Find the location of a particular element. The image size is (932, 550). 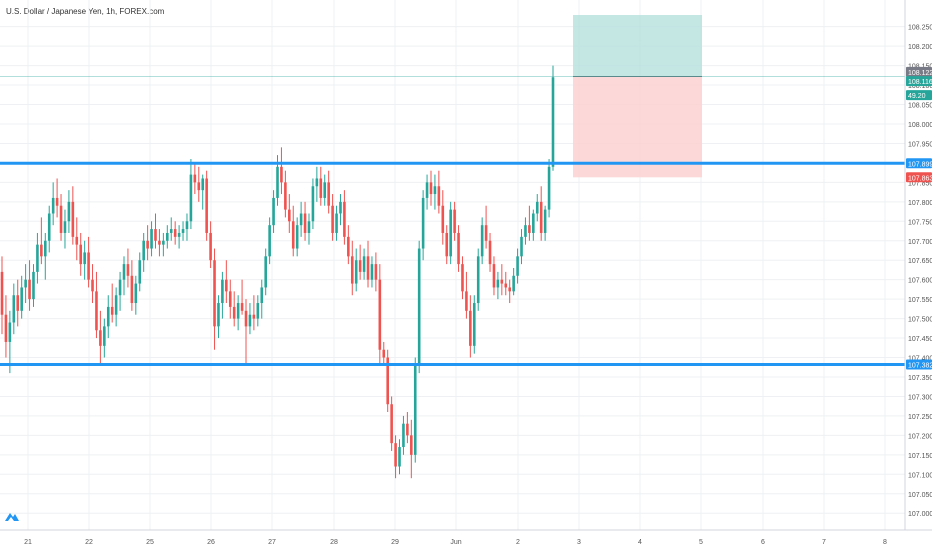

price-tick-label: 107.400 is located at coordinates (920, 359).